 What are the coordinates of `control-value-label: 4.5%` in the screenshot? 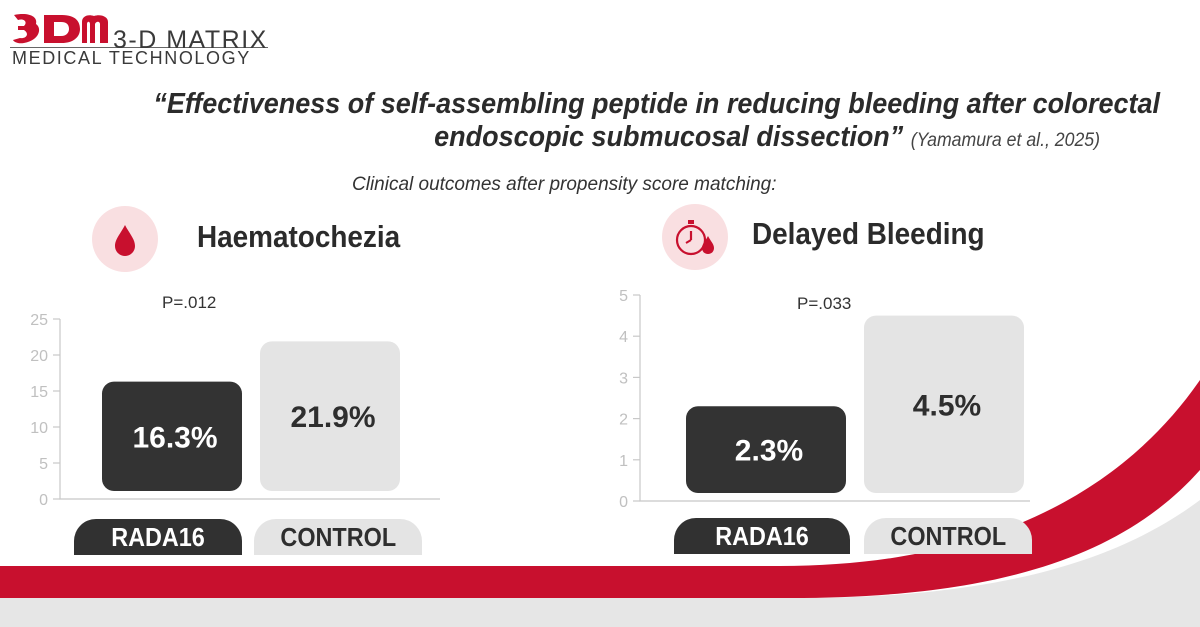 It's located at (947, 405).